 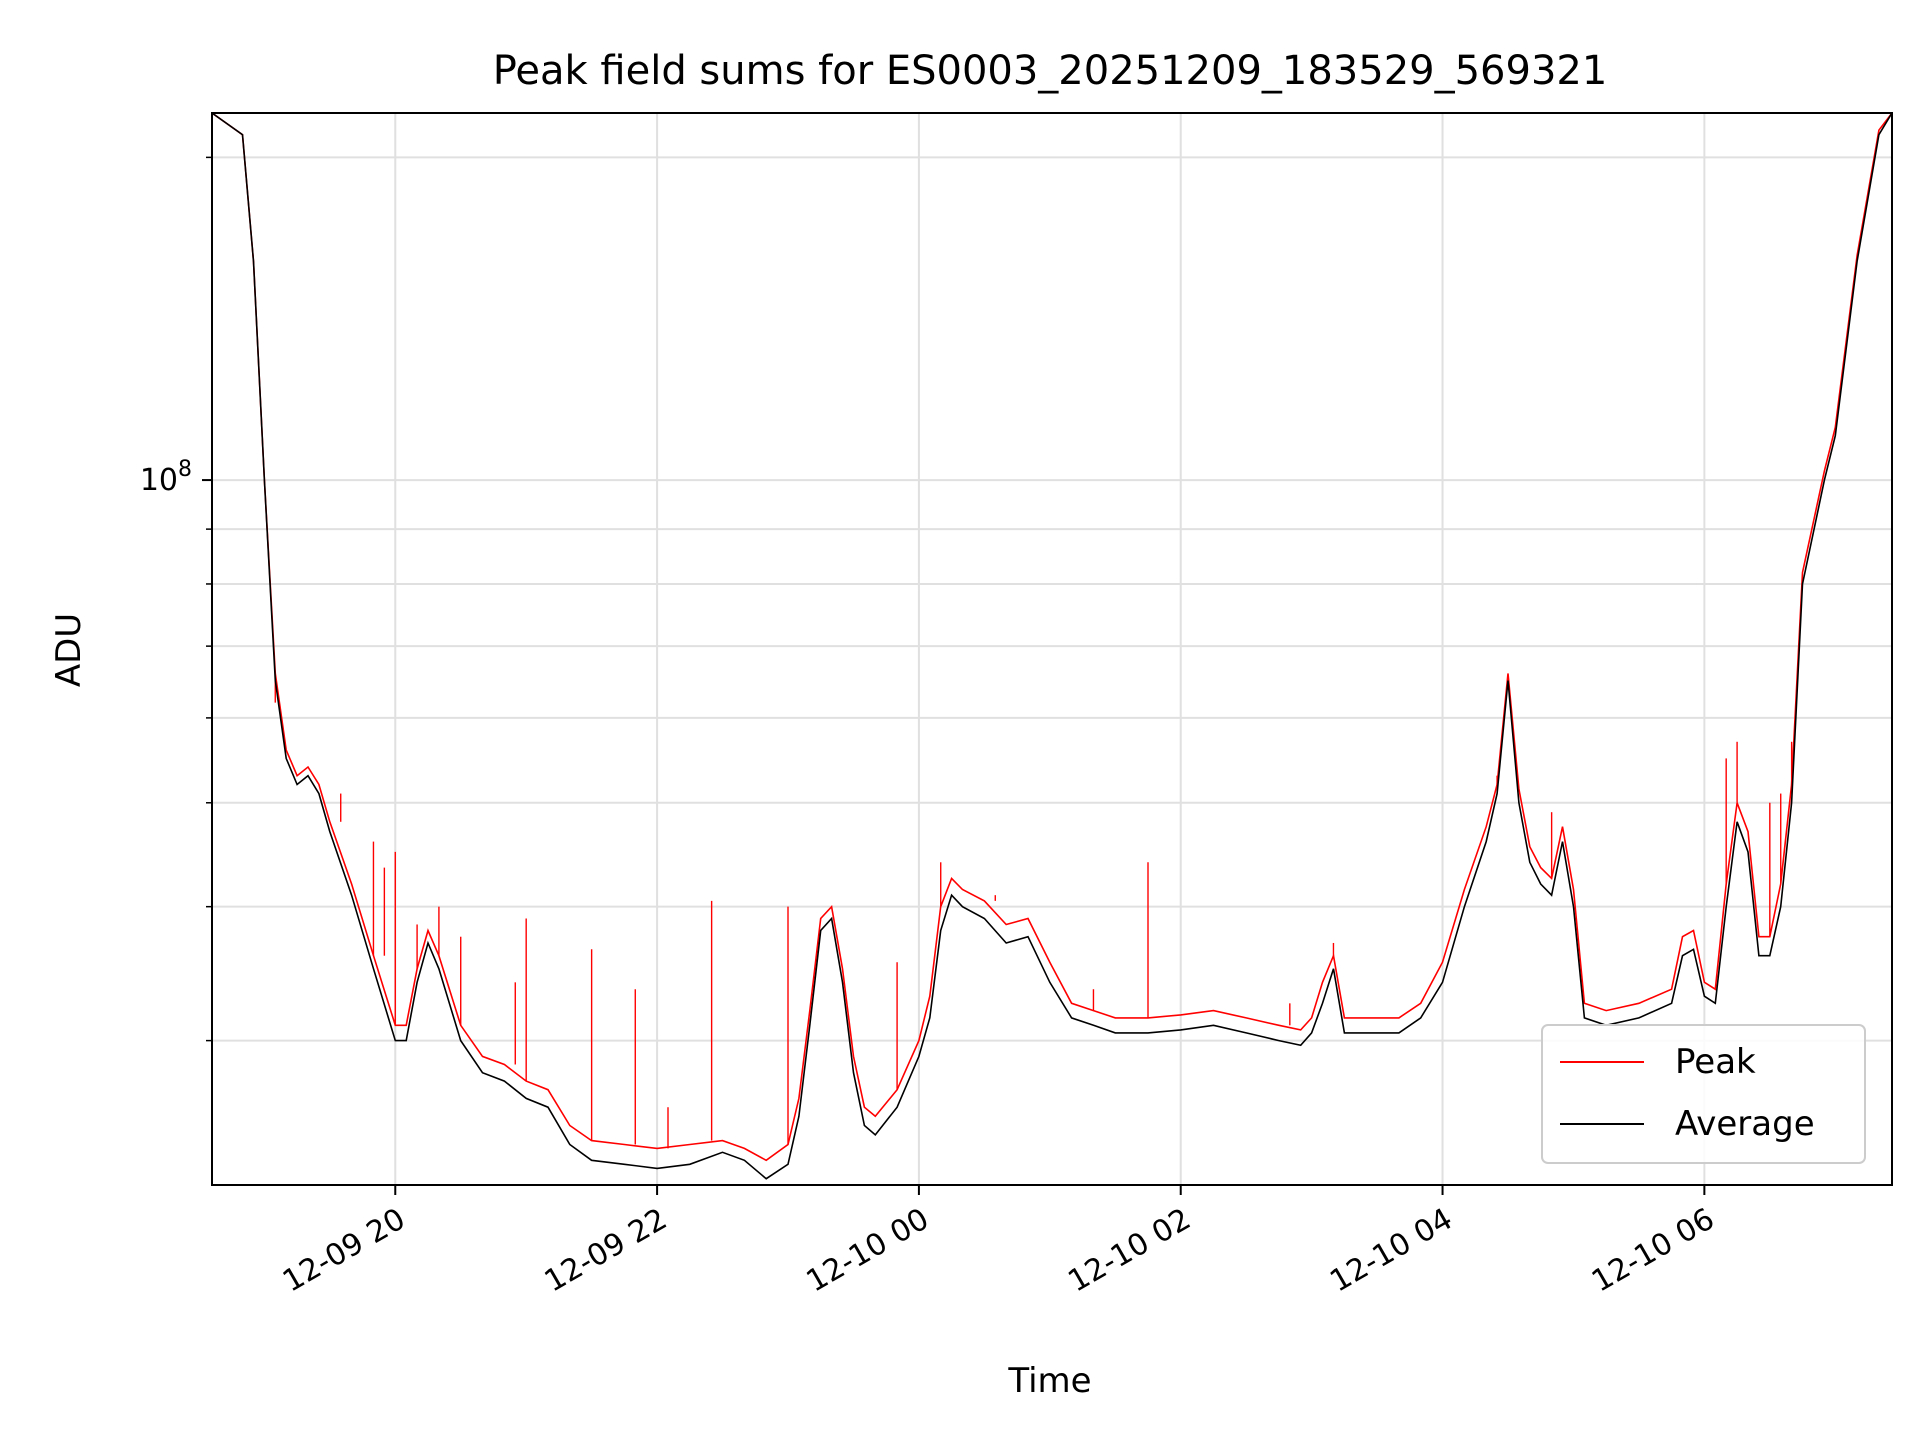 I want to click on legend-label-peak: Peak, so click(x=1715, y=1062).